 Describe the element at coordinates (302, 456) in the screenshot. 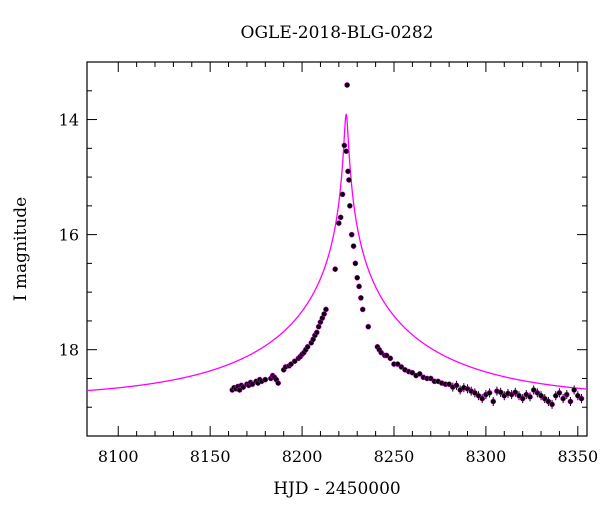

I see `x-tick-label: 8200` at that location.